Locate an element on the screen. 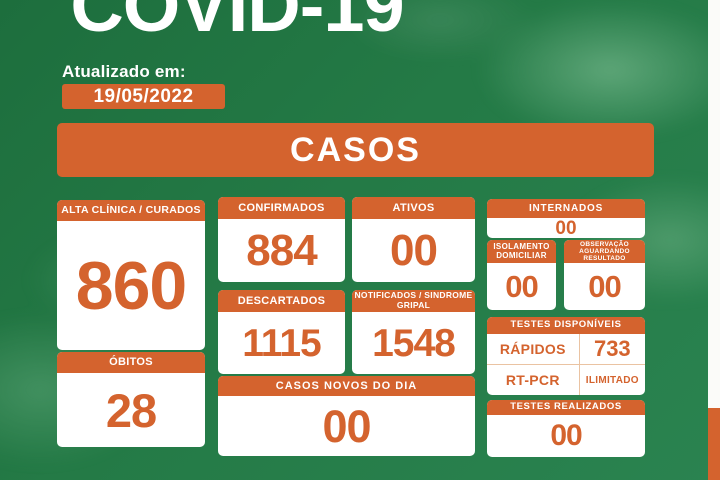 The width and height of the screenshot is (720, 480). test-type-rapidos: RÁPIDOS is located at coordinates (533, 349).